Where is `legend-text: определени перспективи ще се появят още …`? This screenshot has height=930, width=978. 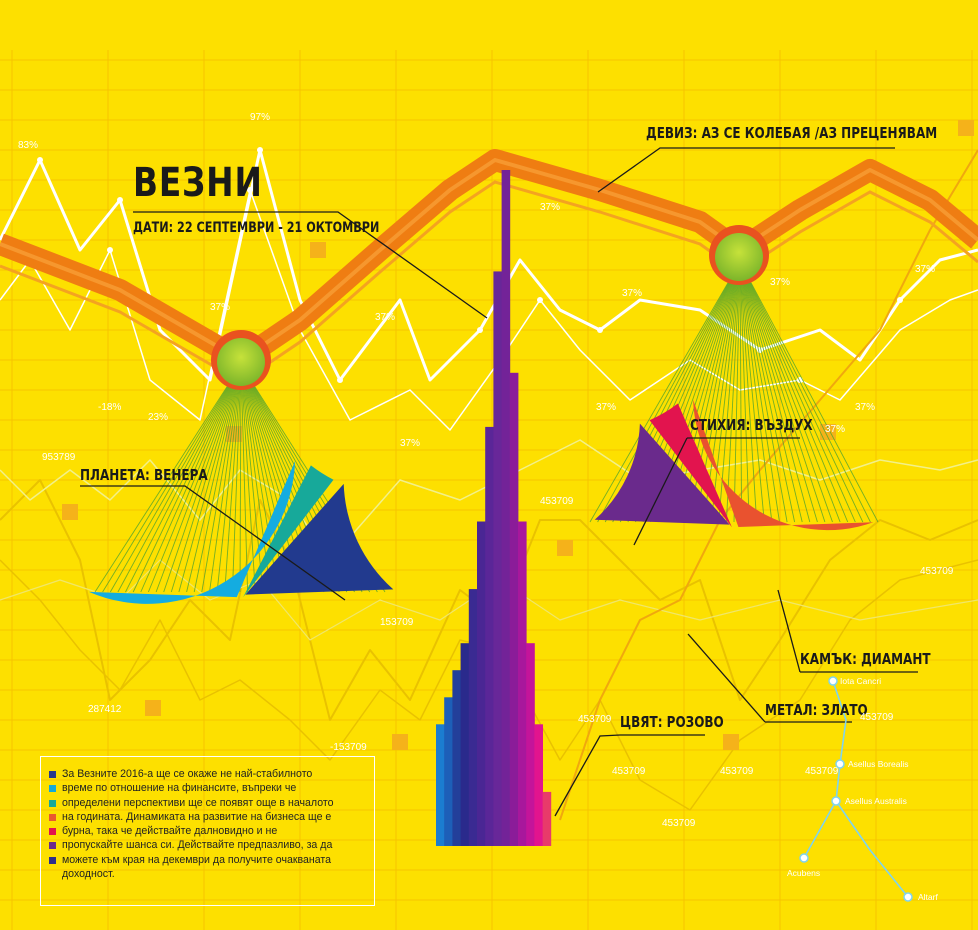 legend-text: определени перспективи ще се появят още … is located at coordinates (198, 802).